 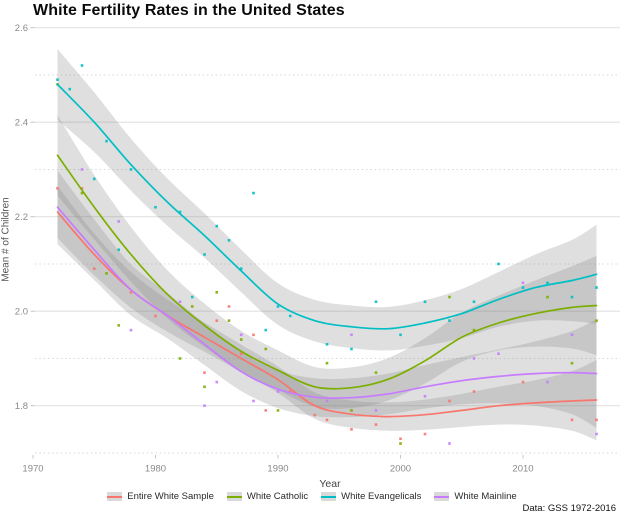 I want to click on legend-item-white-evangelicals: White Evangelicals, so click(x=371, y=496).